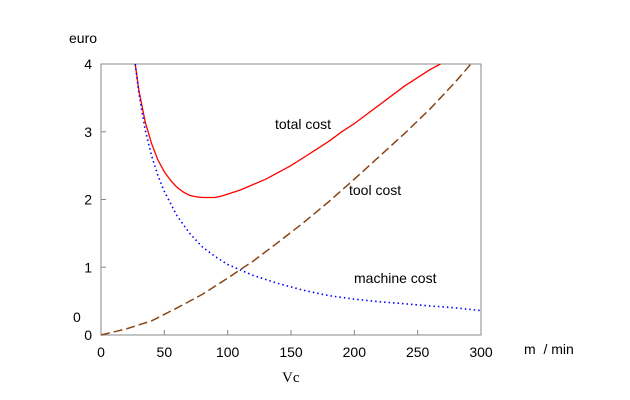 Image resolution: width=630 pixels, height=400 pixels. I want to click on x-tick-label: 50, so click(165, 352).